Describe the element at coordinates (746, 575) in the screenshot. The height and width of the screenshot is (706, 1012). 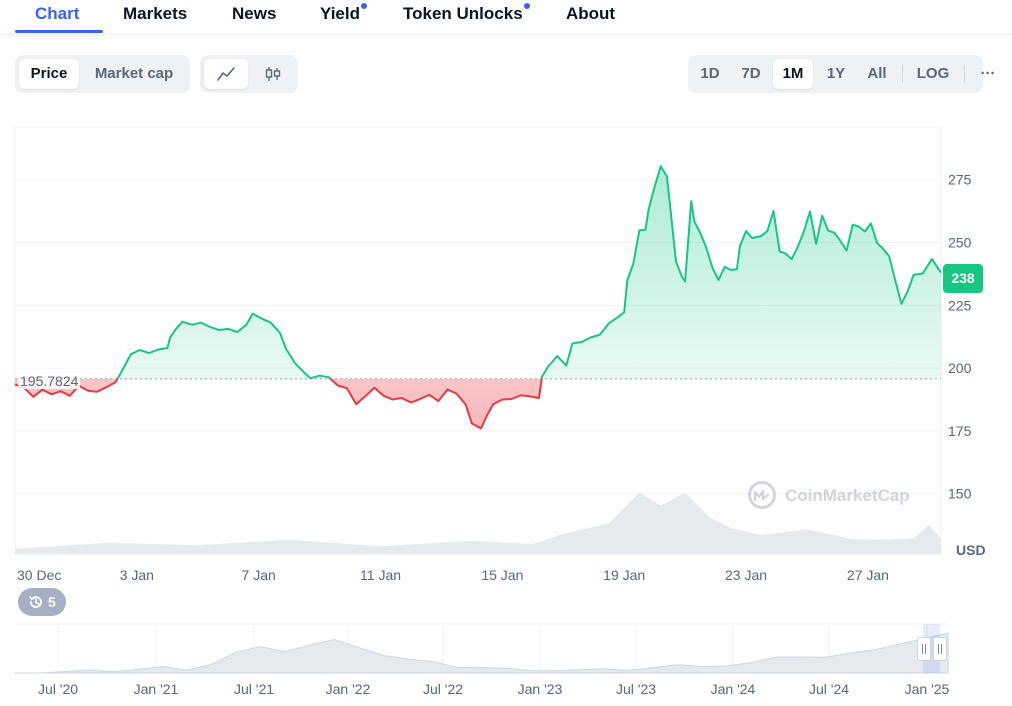
I see `x-tick-label: 23 Jan` at that location.